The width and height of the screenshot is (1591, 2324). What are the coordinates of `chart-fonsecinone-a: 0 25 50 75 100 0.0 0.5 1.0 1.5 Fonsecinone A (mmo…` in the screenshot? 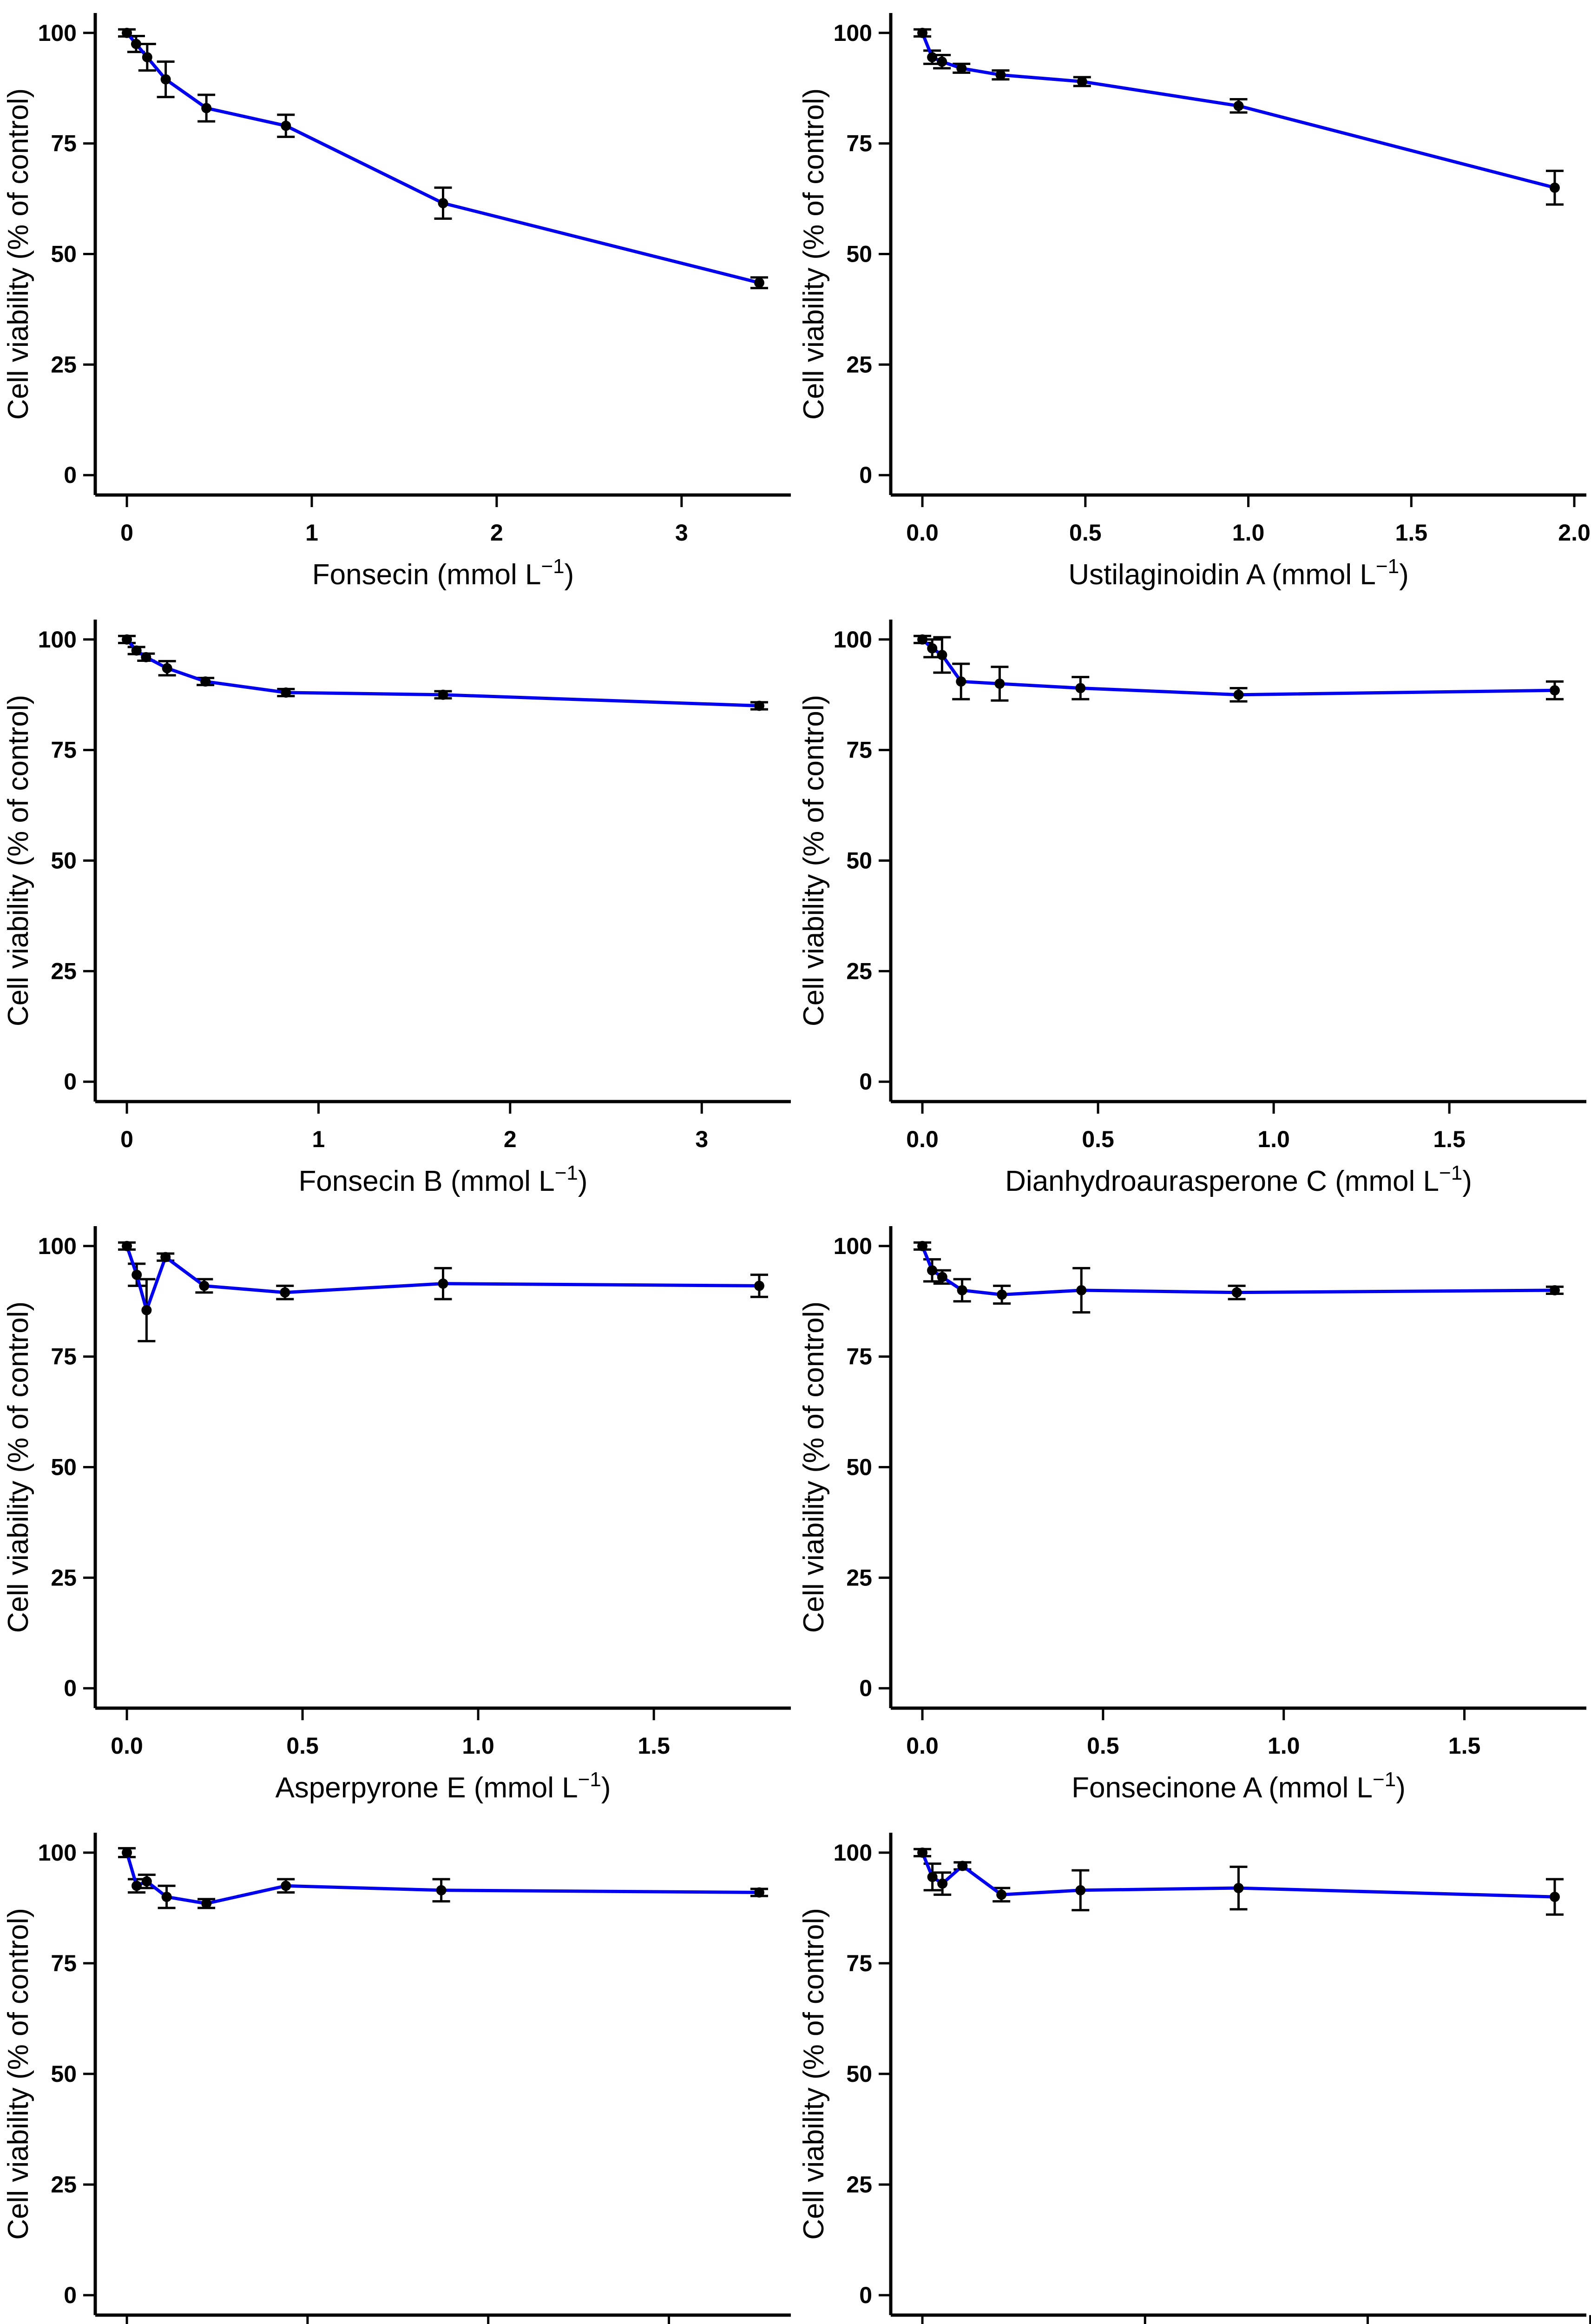 It's located at (1193, 1516).